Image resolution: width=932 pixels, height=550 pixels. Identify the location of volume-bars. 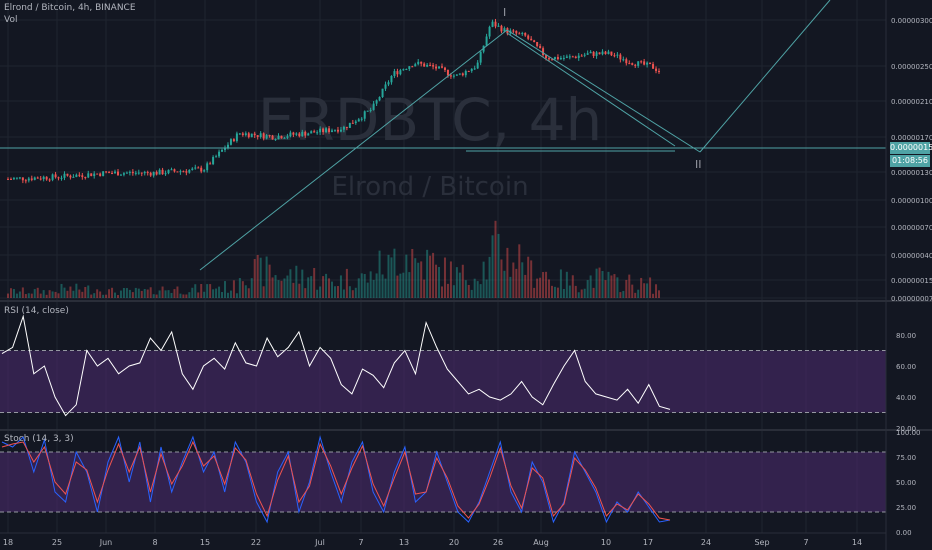
(333, 259).